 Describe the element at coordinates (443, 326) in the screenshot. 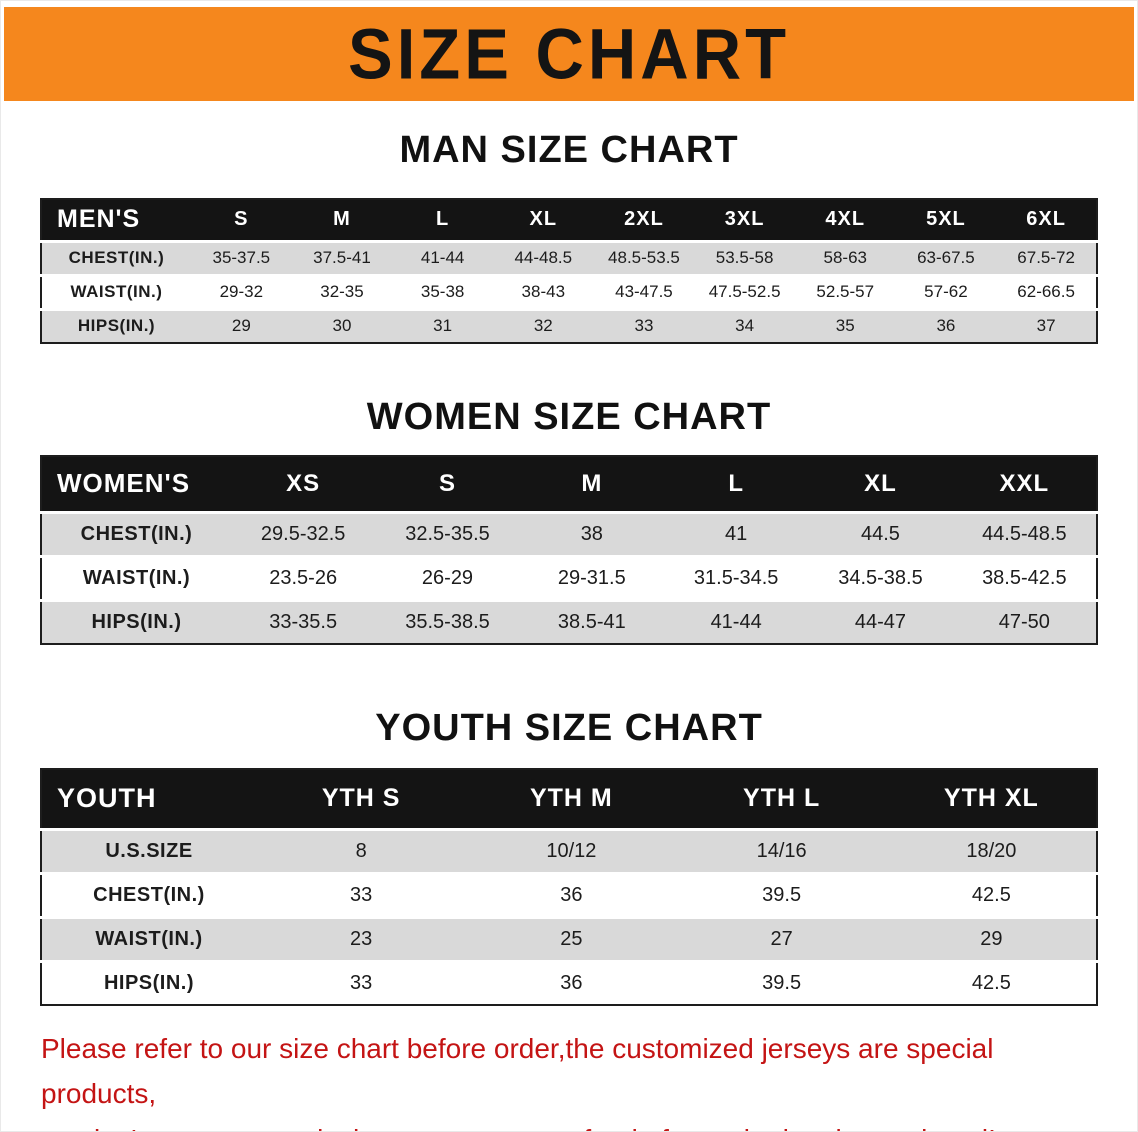

I see `size-value: 31` at that location.